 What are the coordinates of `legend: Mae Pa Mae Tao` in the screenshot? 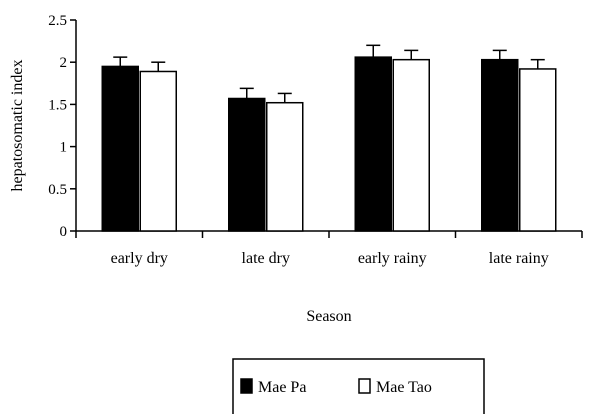 It's located at (358, 386).